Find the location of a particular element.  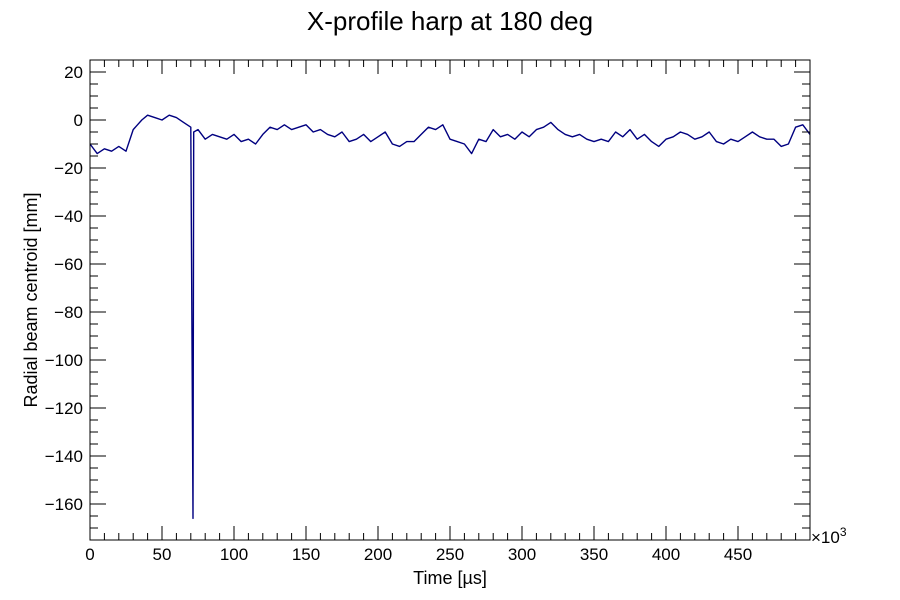

x-tick-label: 150 is located at coordinates (306, 554).